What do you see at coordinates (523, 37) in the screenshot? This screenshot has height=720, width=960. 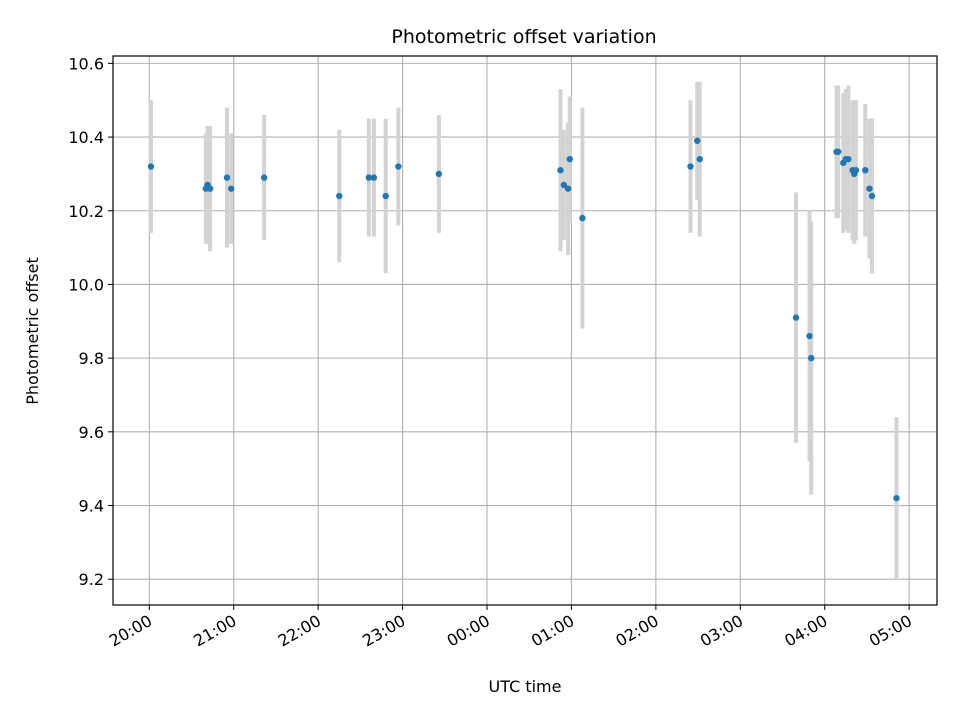 I see `chart-title: Photometric offset variation` at bounding box center [523, 37].